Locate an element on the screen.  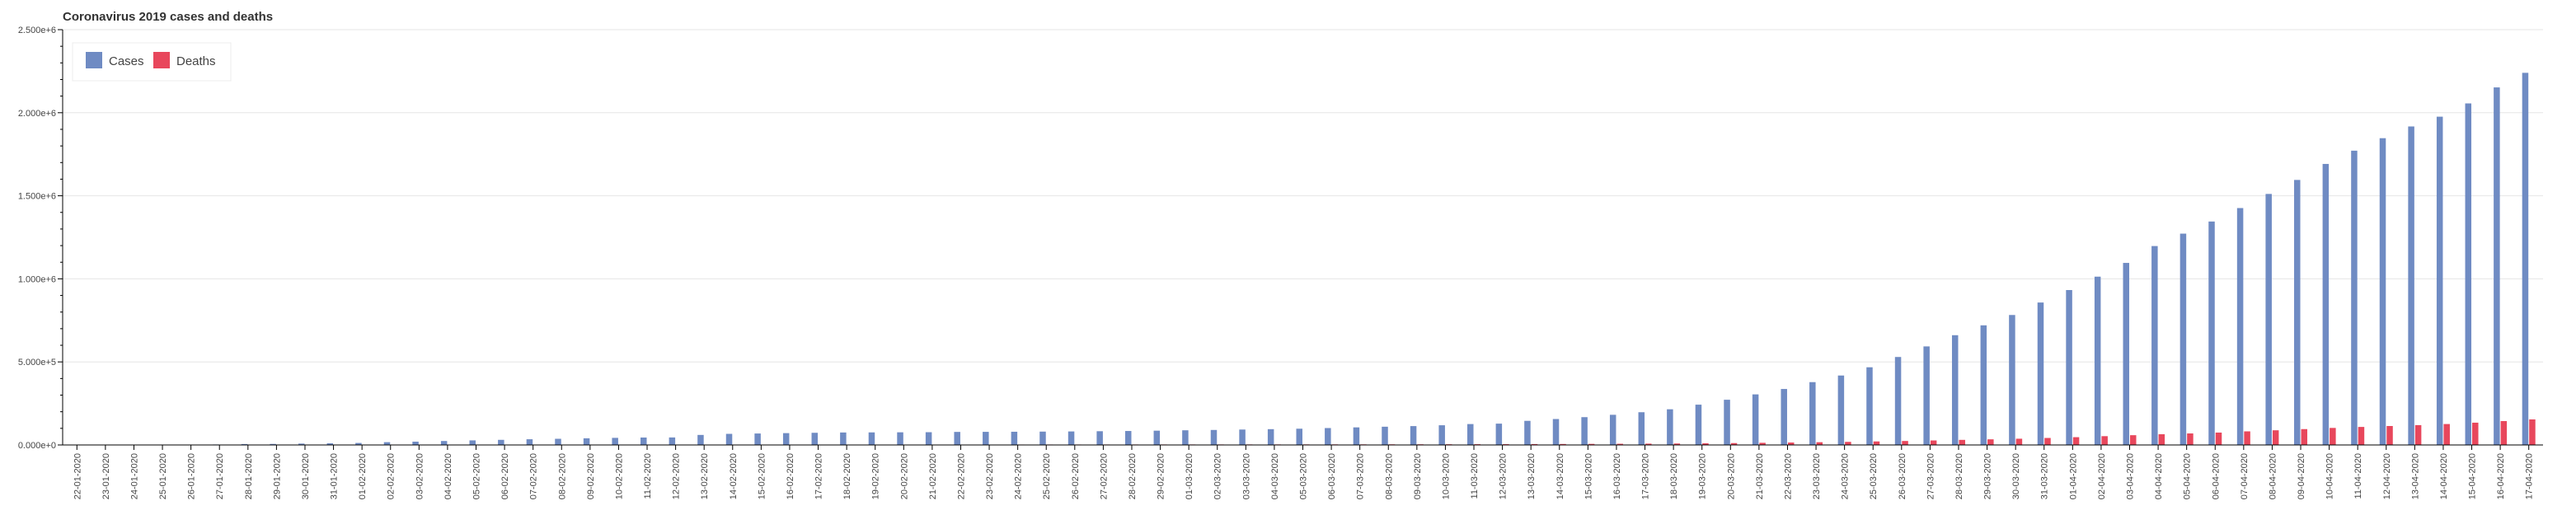
x-tick-label: 28-01-2020 is located at coordinates (249, 476).